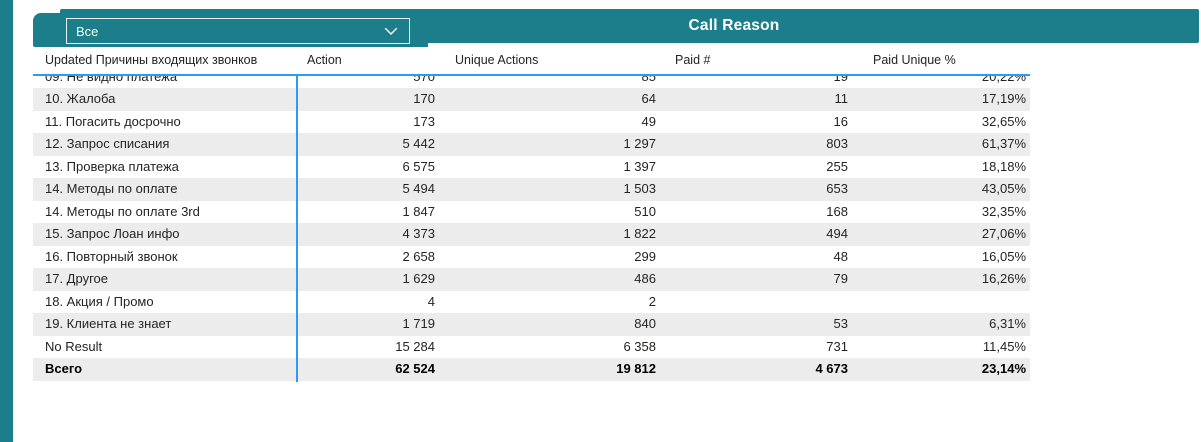  I want to click on cell-paid-unique-pct: 17,19%, so click(1003, 98).